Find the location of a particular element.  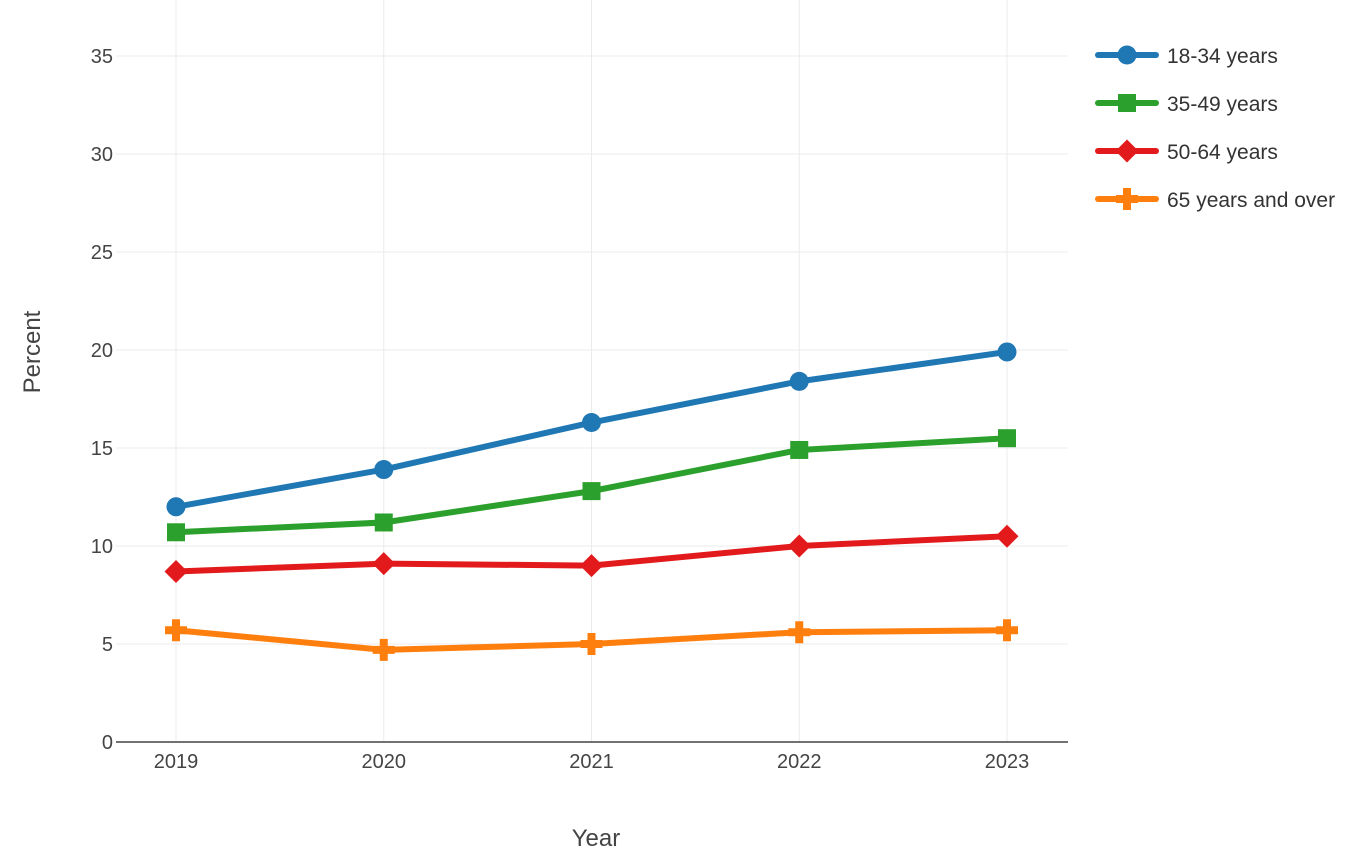

x-tick-label: 2019 is located at coordinates (176, 762).